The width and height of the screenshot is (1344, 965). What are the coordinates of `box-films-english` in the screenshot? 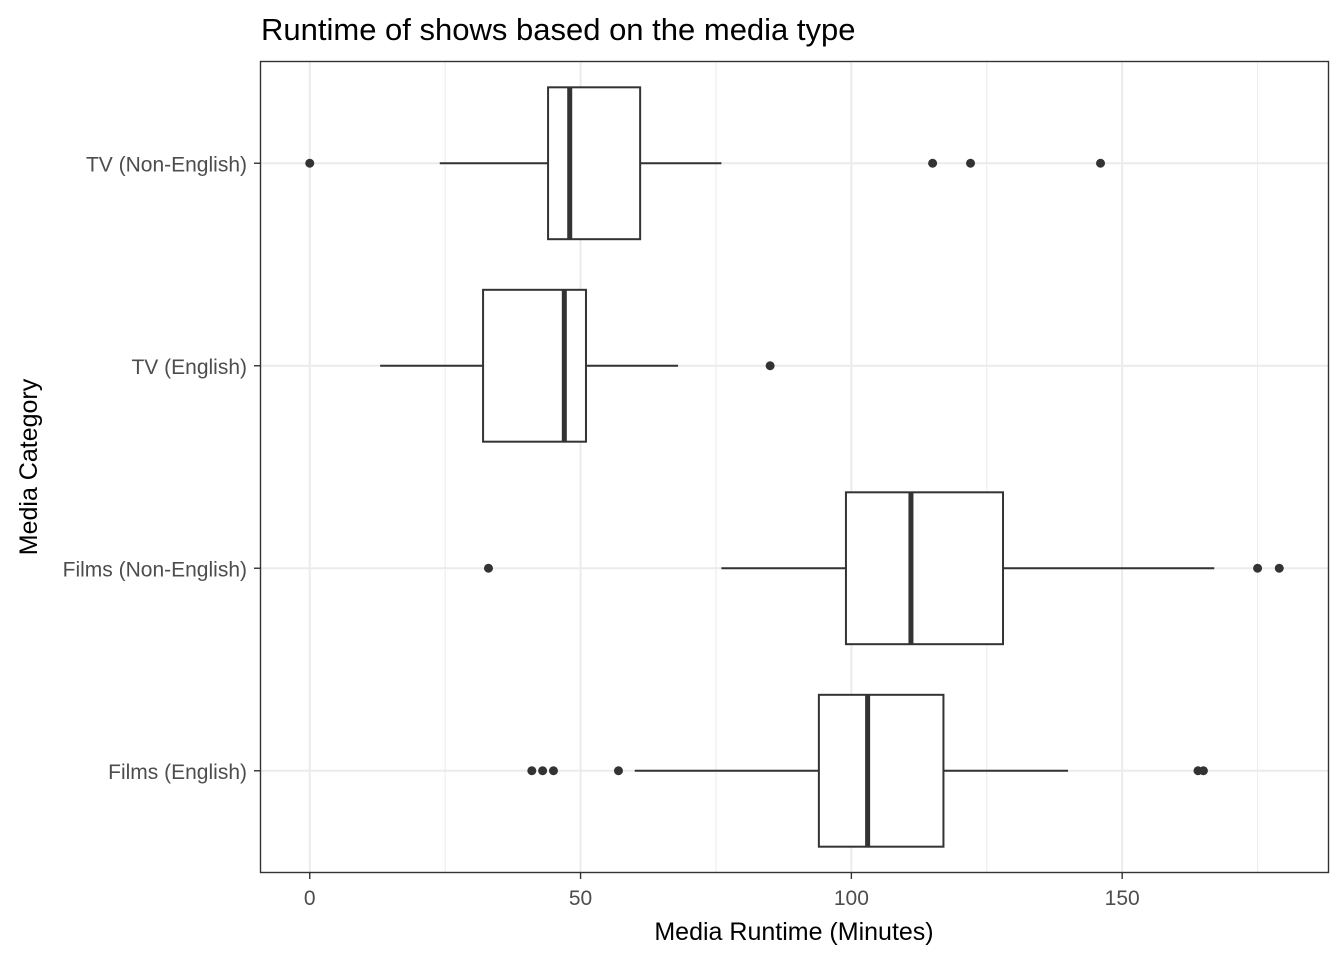 It's located at (867, 770).